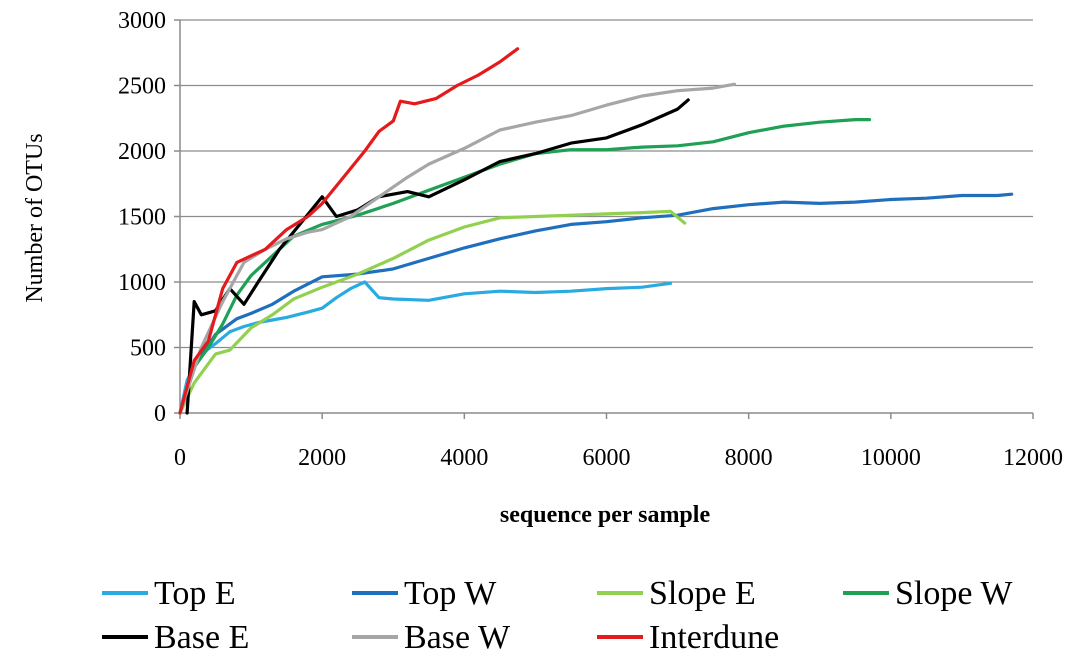 Image resolution: width=1085 pixels, height=670 pixels. What do you see at coordinates (201, 637) in the screenshot?
I see `legend-label-base-e: Base E` at bounding box center [201, 637].